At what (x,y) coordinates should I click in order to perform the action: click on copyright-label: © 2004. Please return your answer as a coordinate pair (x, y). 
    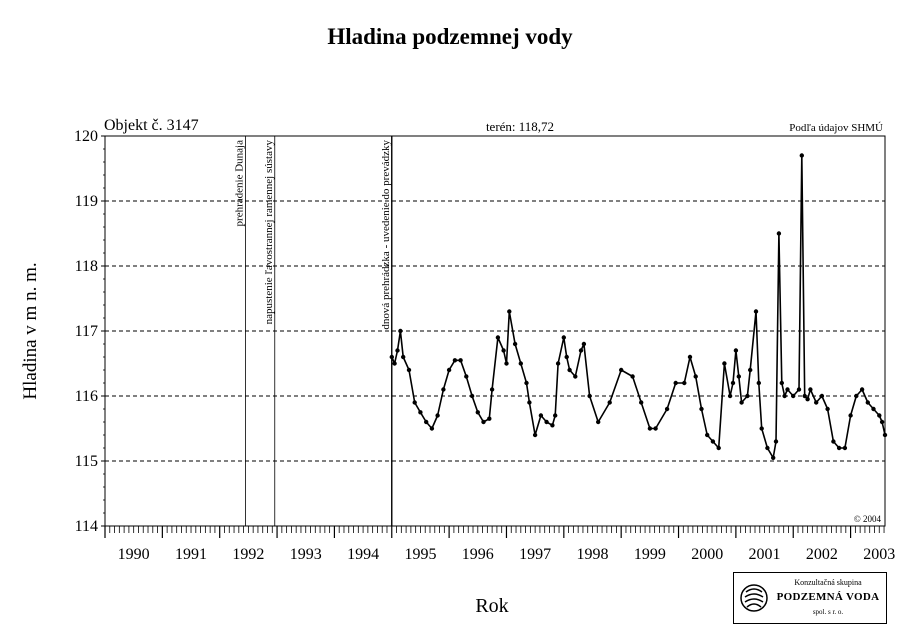
    Looking at the image, I should click on (868, 519).